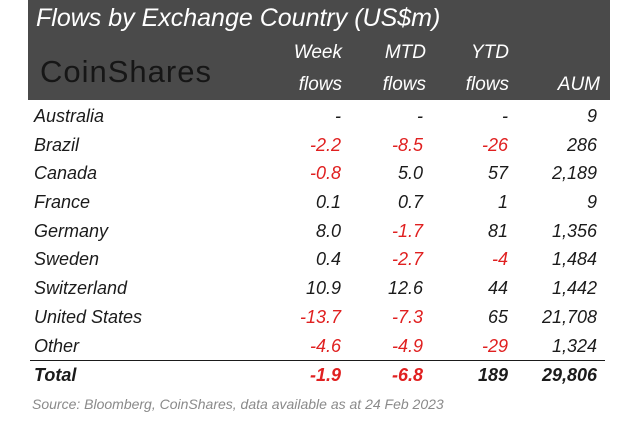  I want to click on country-name: Australia, so click(69, 116).